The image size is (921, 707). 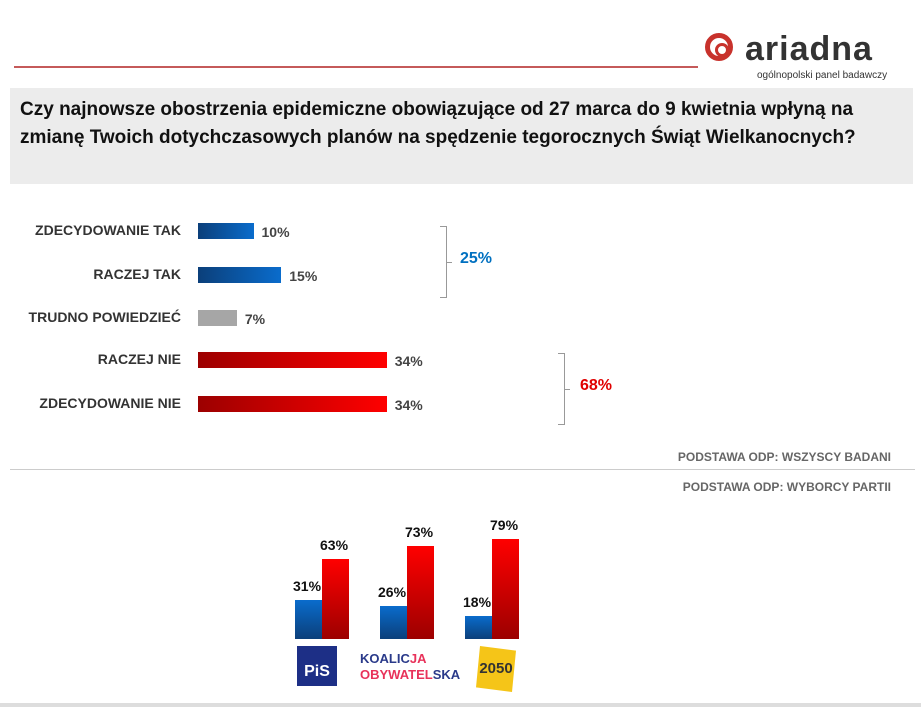 I want to click on category-label: ZDECYDOWANIE NIE, so click(x=110, y=403).